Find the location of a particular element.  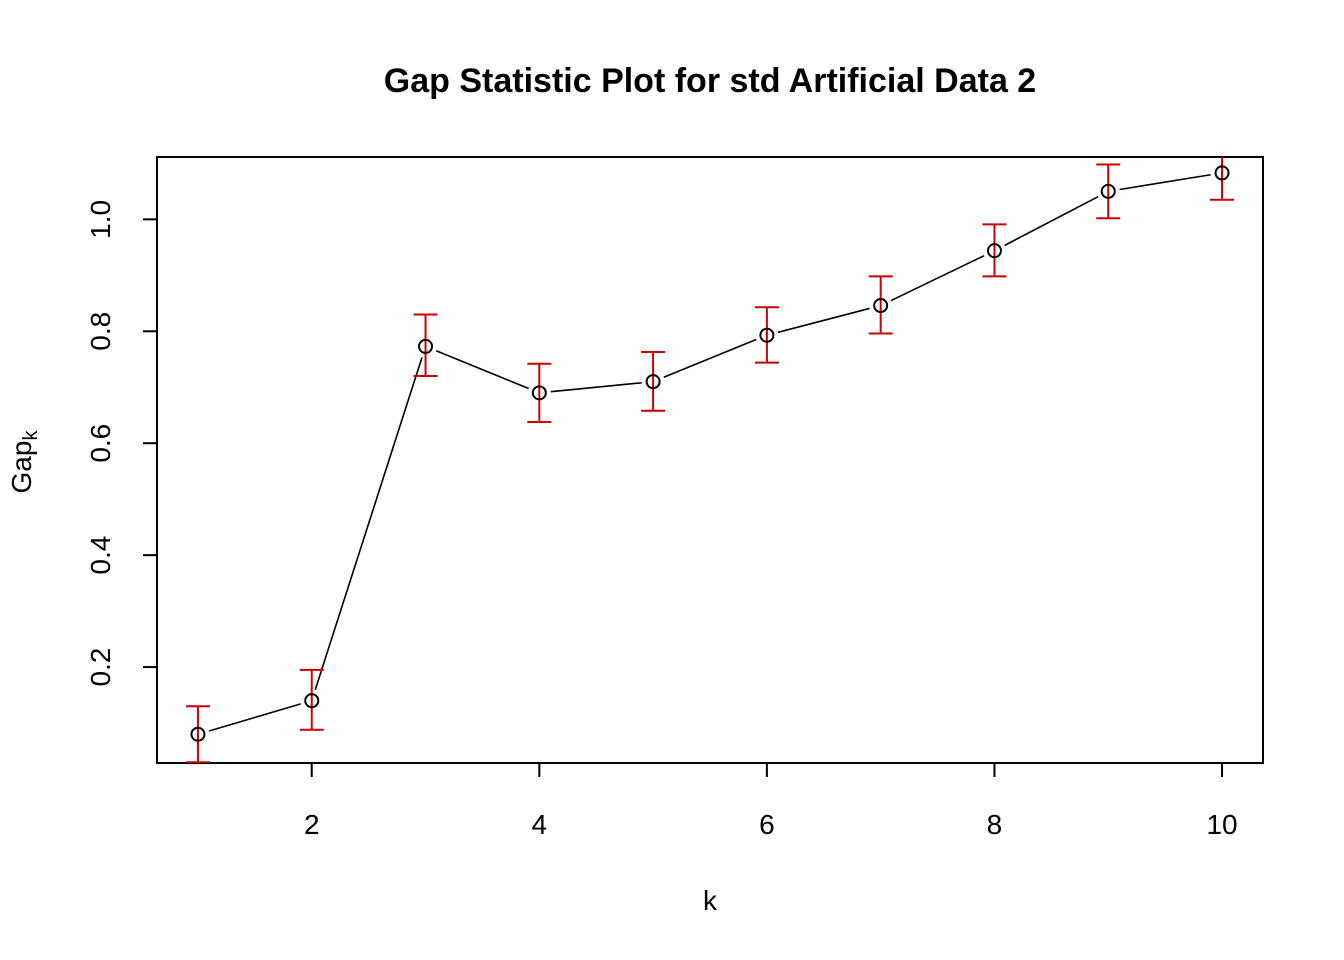

x-tick-label: 4 is located at coordinates (540, 824).